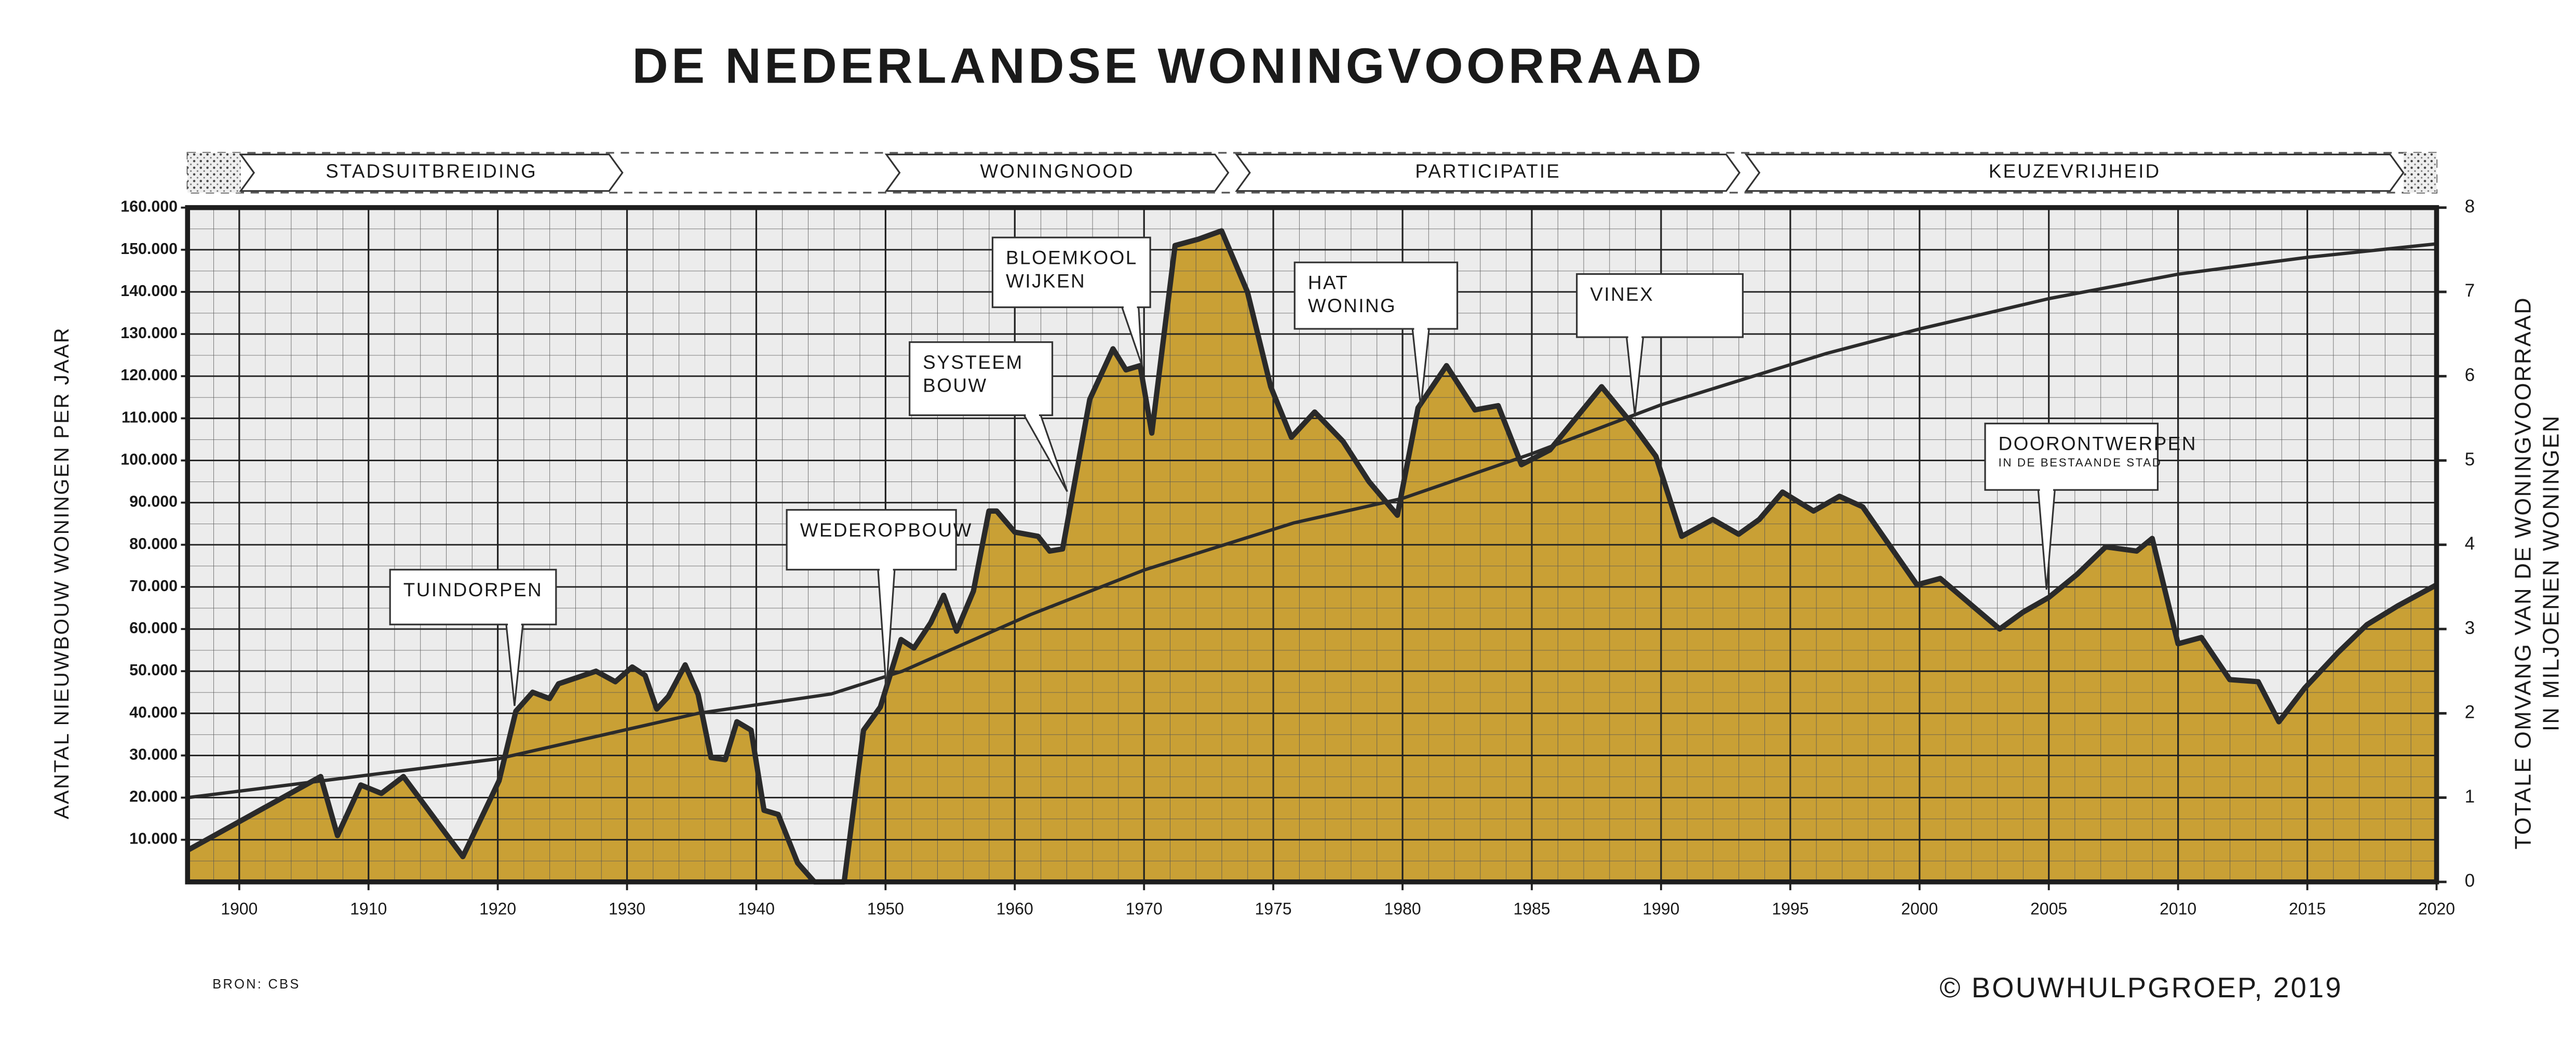 The width and height of the screenshot is (2576, 1043). What do you see at coordinates (2470, 459) in the screenshot?
I see `y2-tick-label: 5` at bounding box center [2470, 459].